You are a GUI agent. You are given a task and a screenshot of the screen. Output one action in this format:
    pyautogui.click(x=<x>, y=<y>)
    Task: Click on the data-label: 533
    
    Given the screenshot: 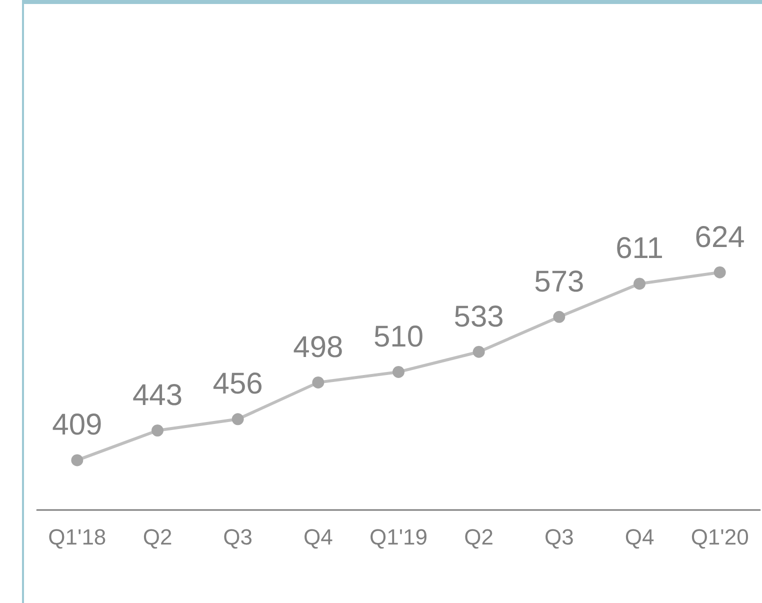 What is the action you would take?
    pyautogui.click(x=479, y=317)
    